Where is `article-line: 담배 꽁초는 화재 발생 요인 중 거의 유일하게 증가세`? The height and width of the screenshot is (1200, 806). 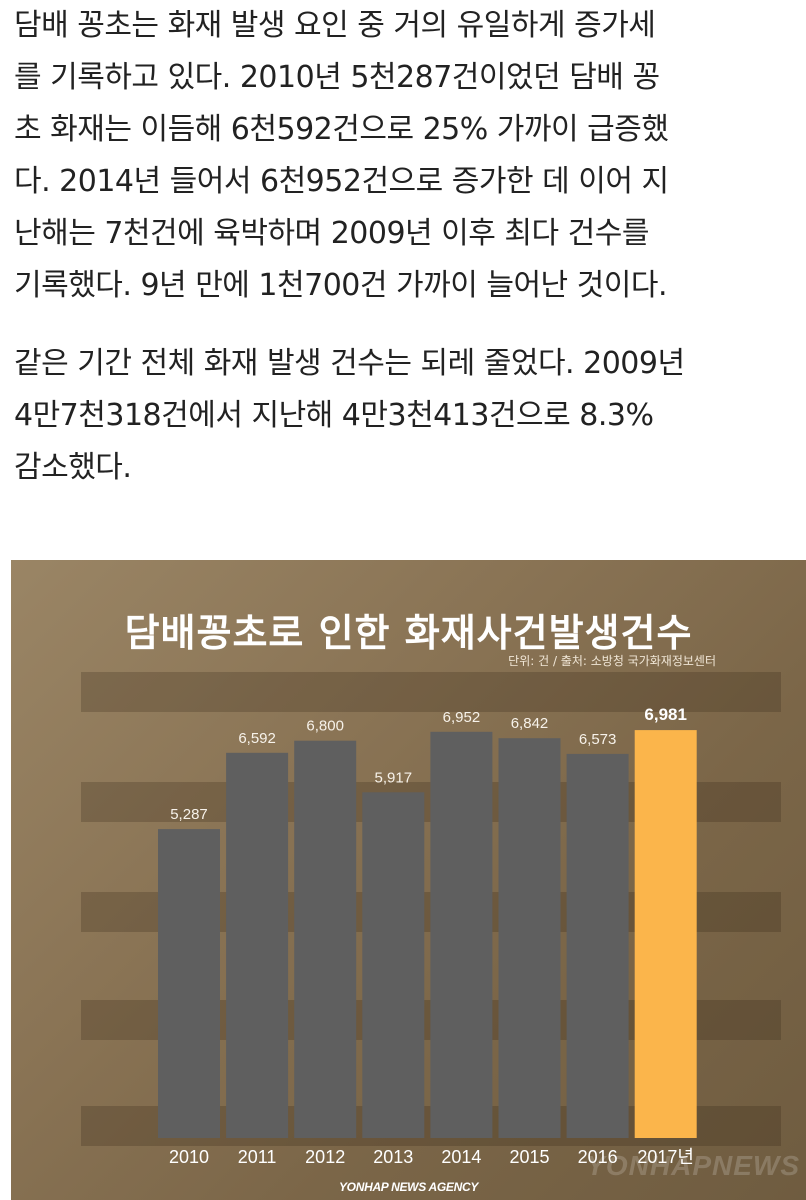 article-line: 담배 꽁초는 화재 발생 요인 중 거의 유일하게 증가세 is located at coordinates (335, 25).